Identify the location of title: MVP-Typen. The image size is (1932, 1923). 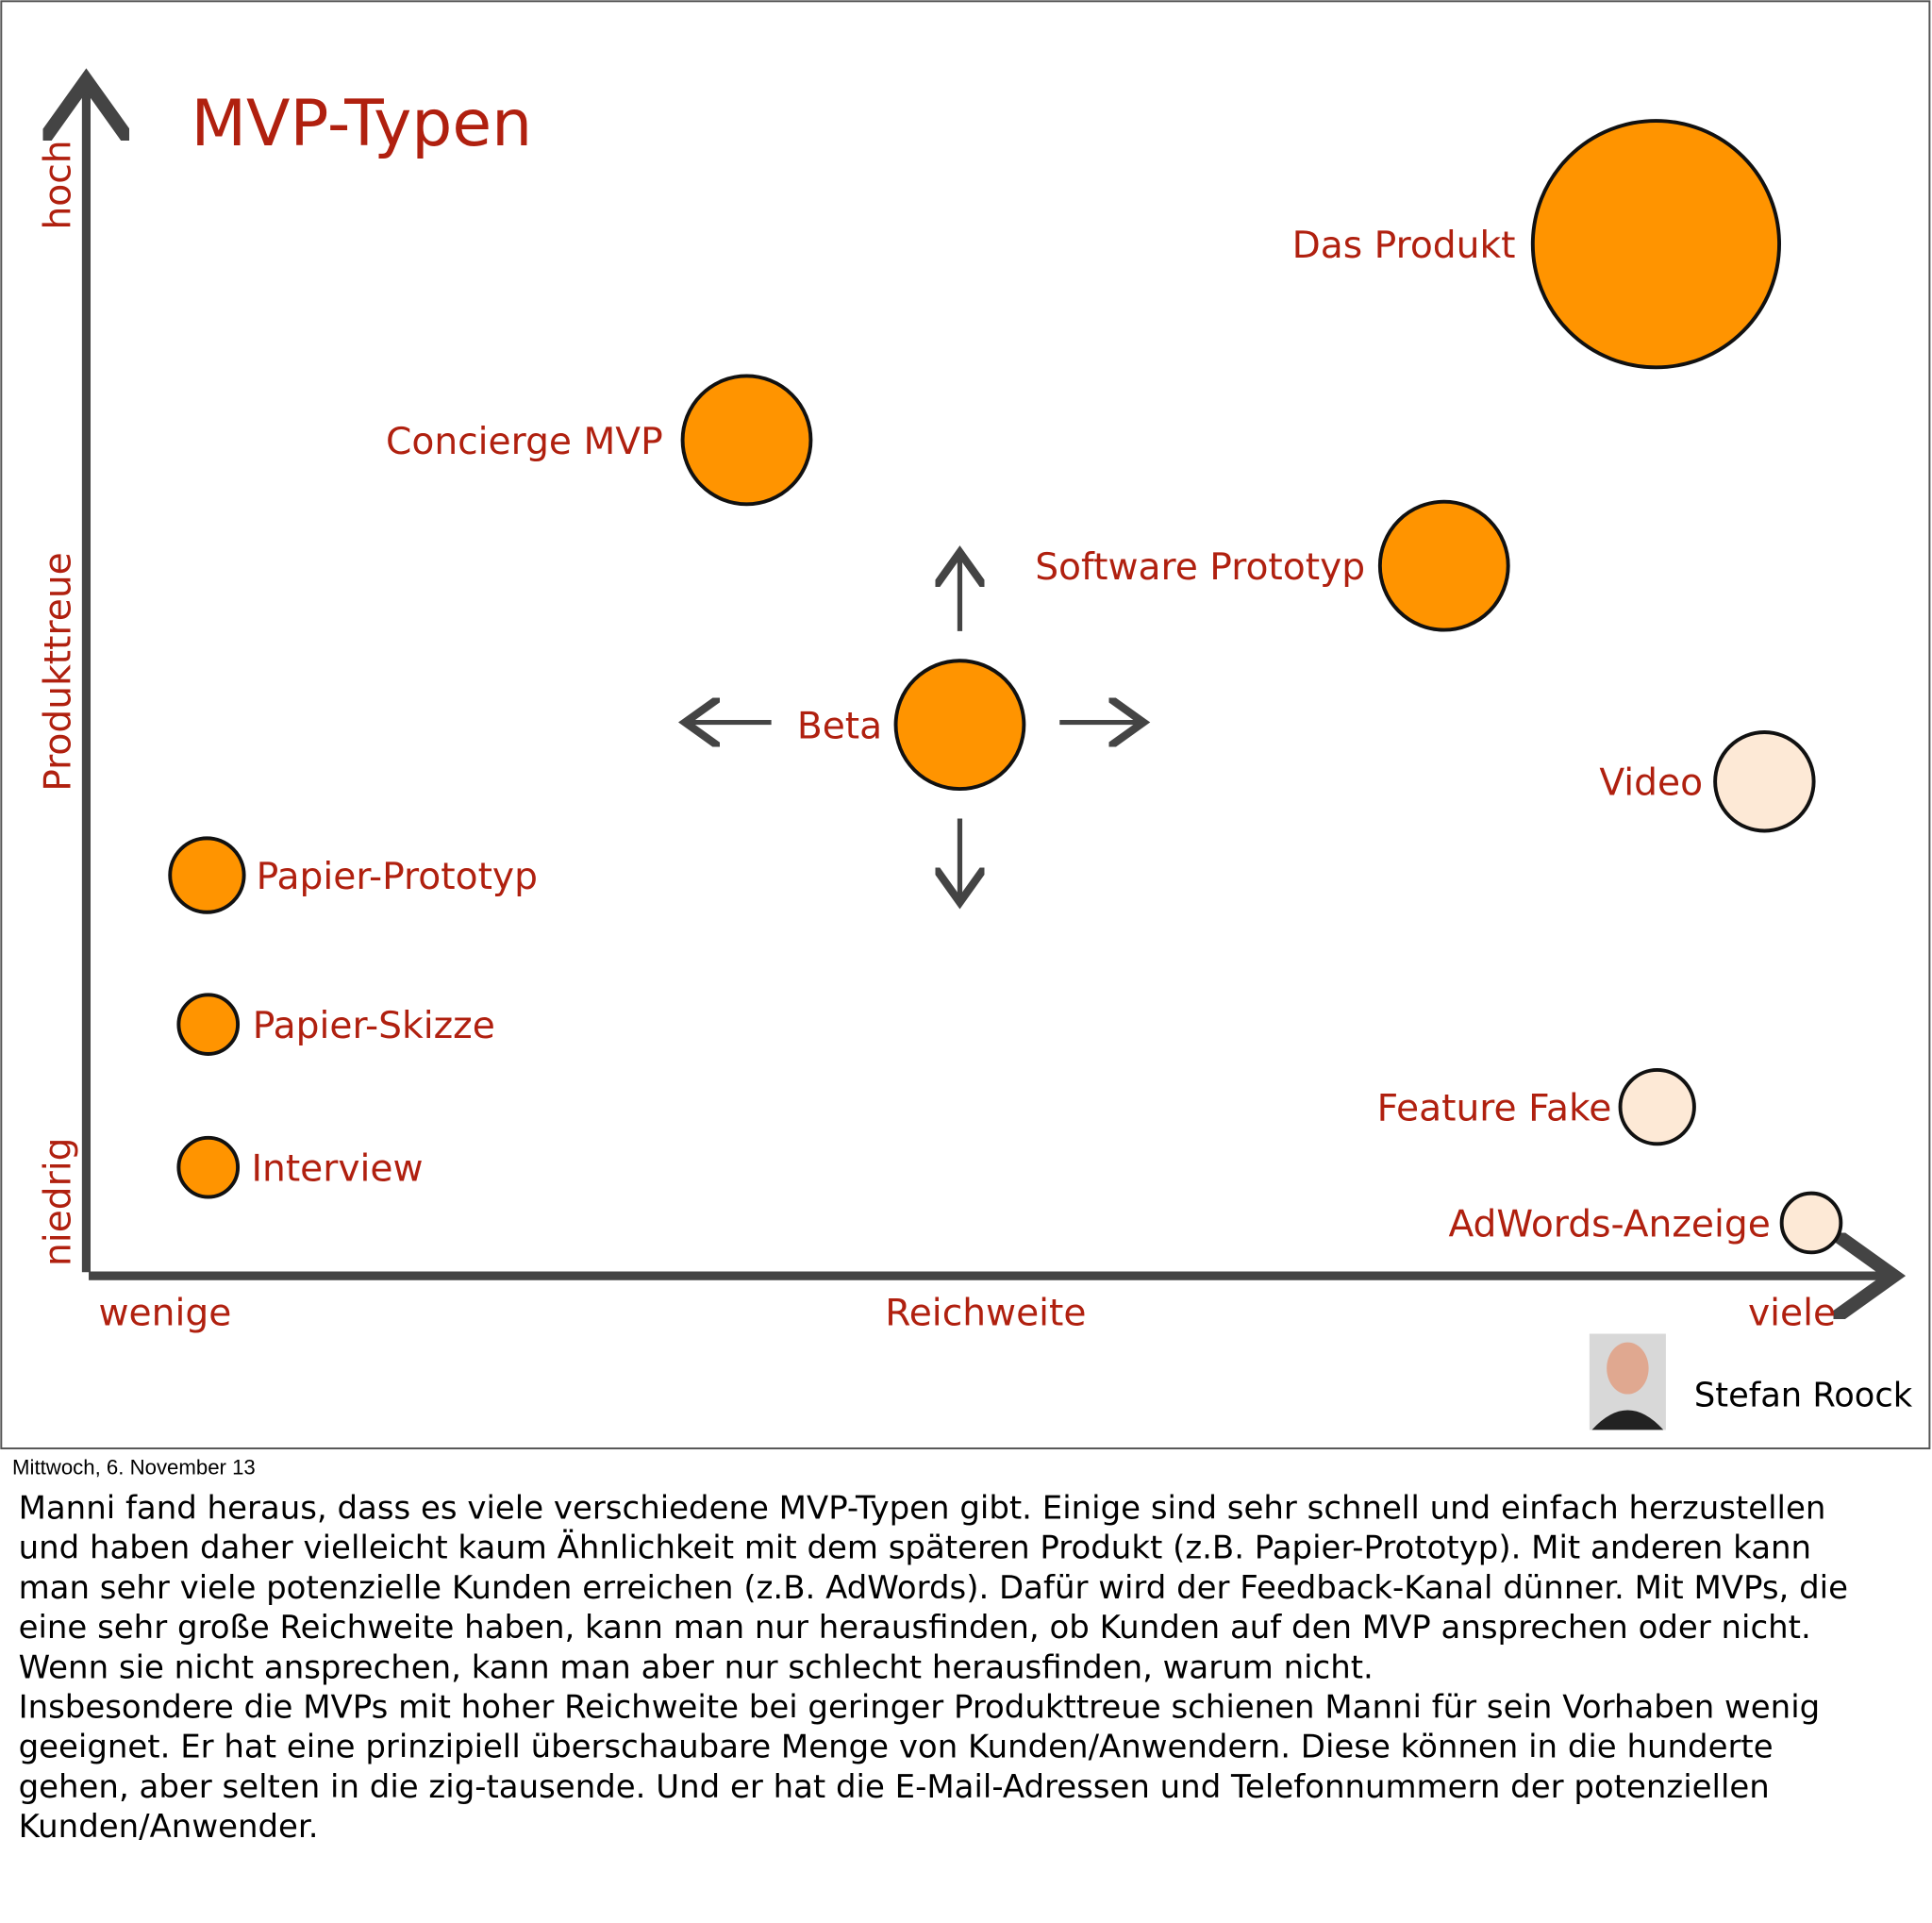
(361, 124).